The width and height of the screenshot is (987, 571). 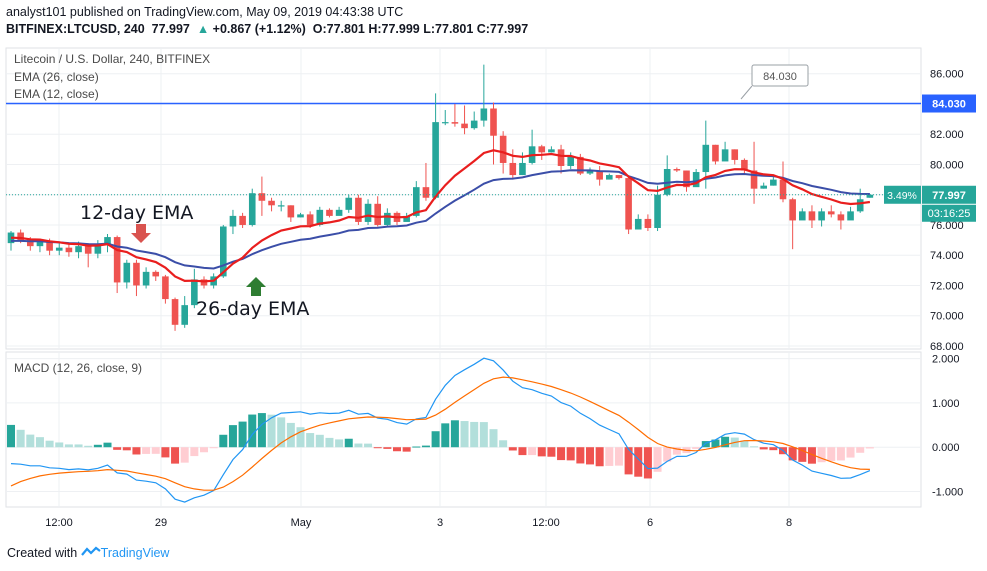 I want to click on legend-ema26: EMA (26, close), so click(x=56, y=77).